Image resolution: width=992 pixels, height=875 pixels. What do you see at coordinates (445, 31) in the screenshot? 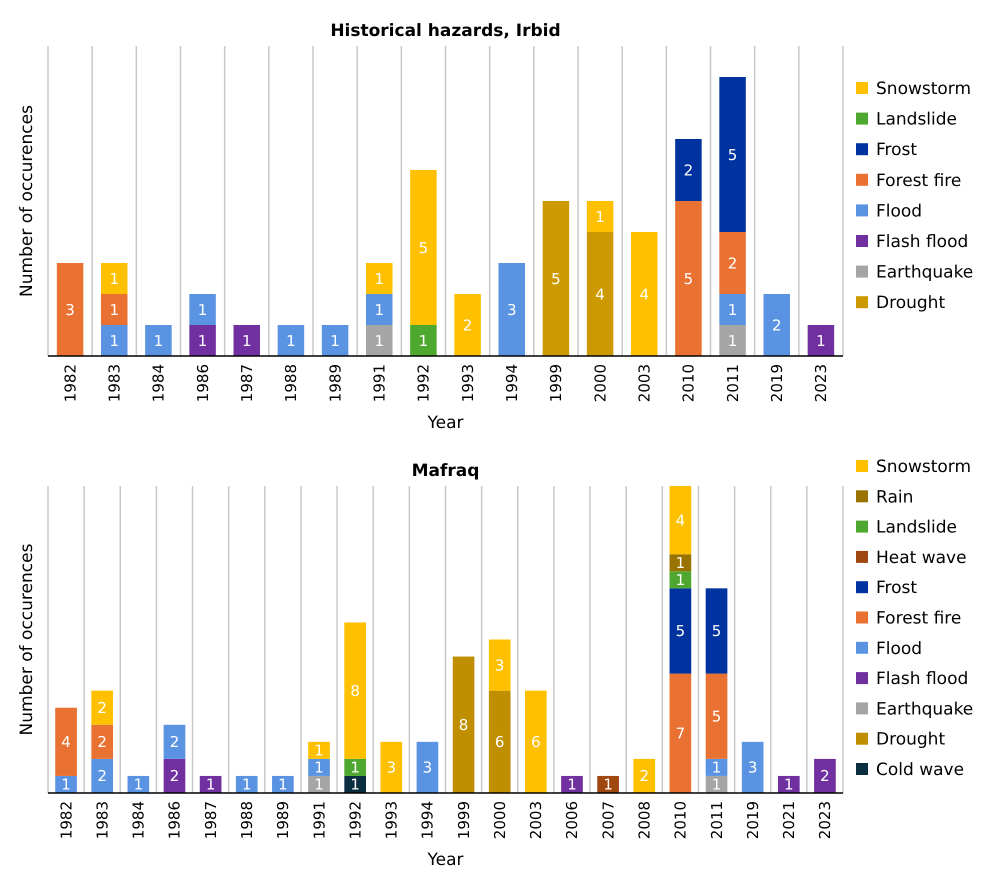
I see `chart-title: Historical hazards, Irbid` at bounding box center [445, 31].